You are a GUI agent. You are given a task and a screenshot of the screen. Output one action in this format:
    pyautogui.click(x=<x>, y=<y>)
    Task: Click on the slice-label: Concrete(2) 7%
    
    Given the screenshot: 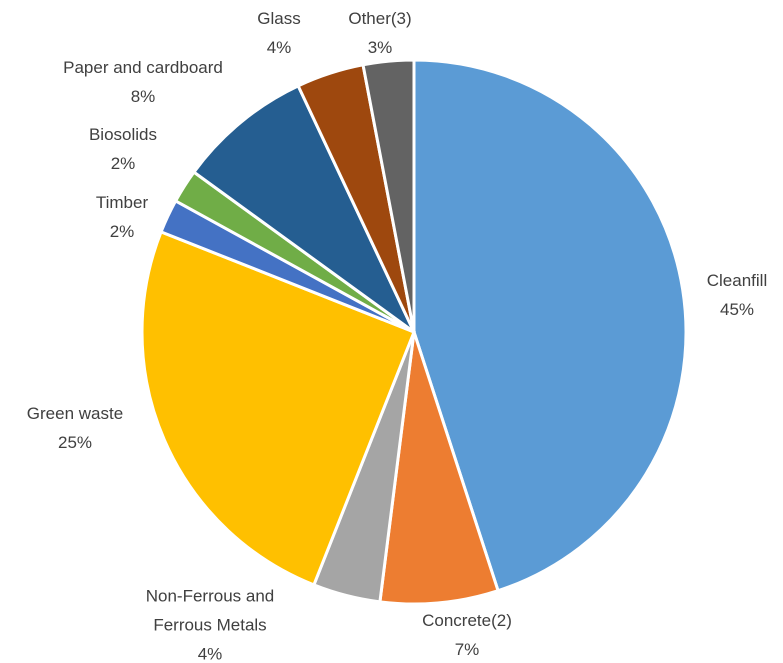 What is the action you would take?
    pyautogui.click(x=467, y=634)
    